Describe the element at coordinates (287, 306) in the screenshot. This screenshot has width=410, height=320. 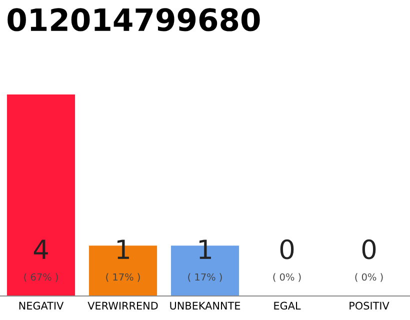
I see `x-tick-label: EGAL` at that location.